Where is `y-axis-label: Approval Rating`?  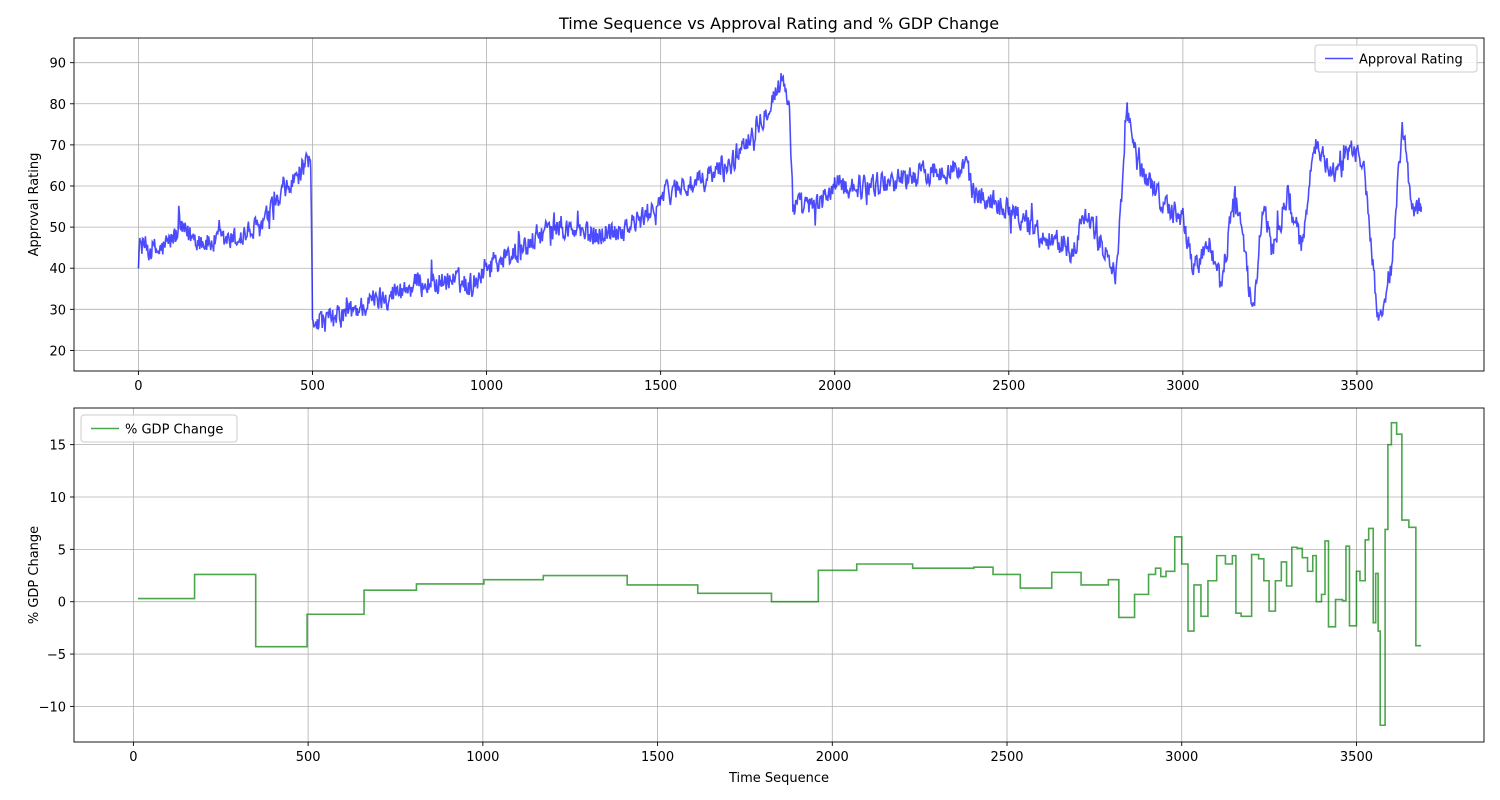 y-axis-label: Approval Rating is located at coordinates (34, 205).